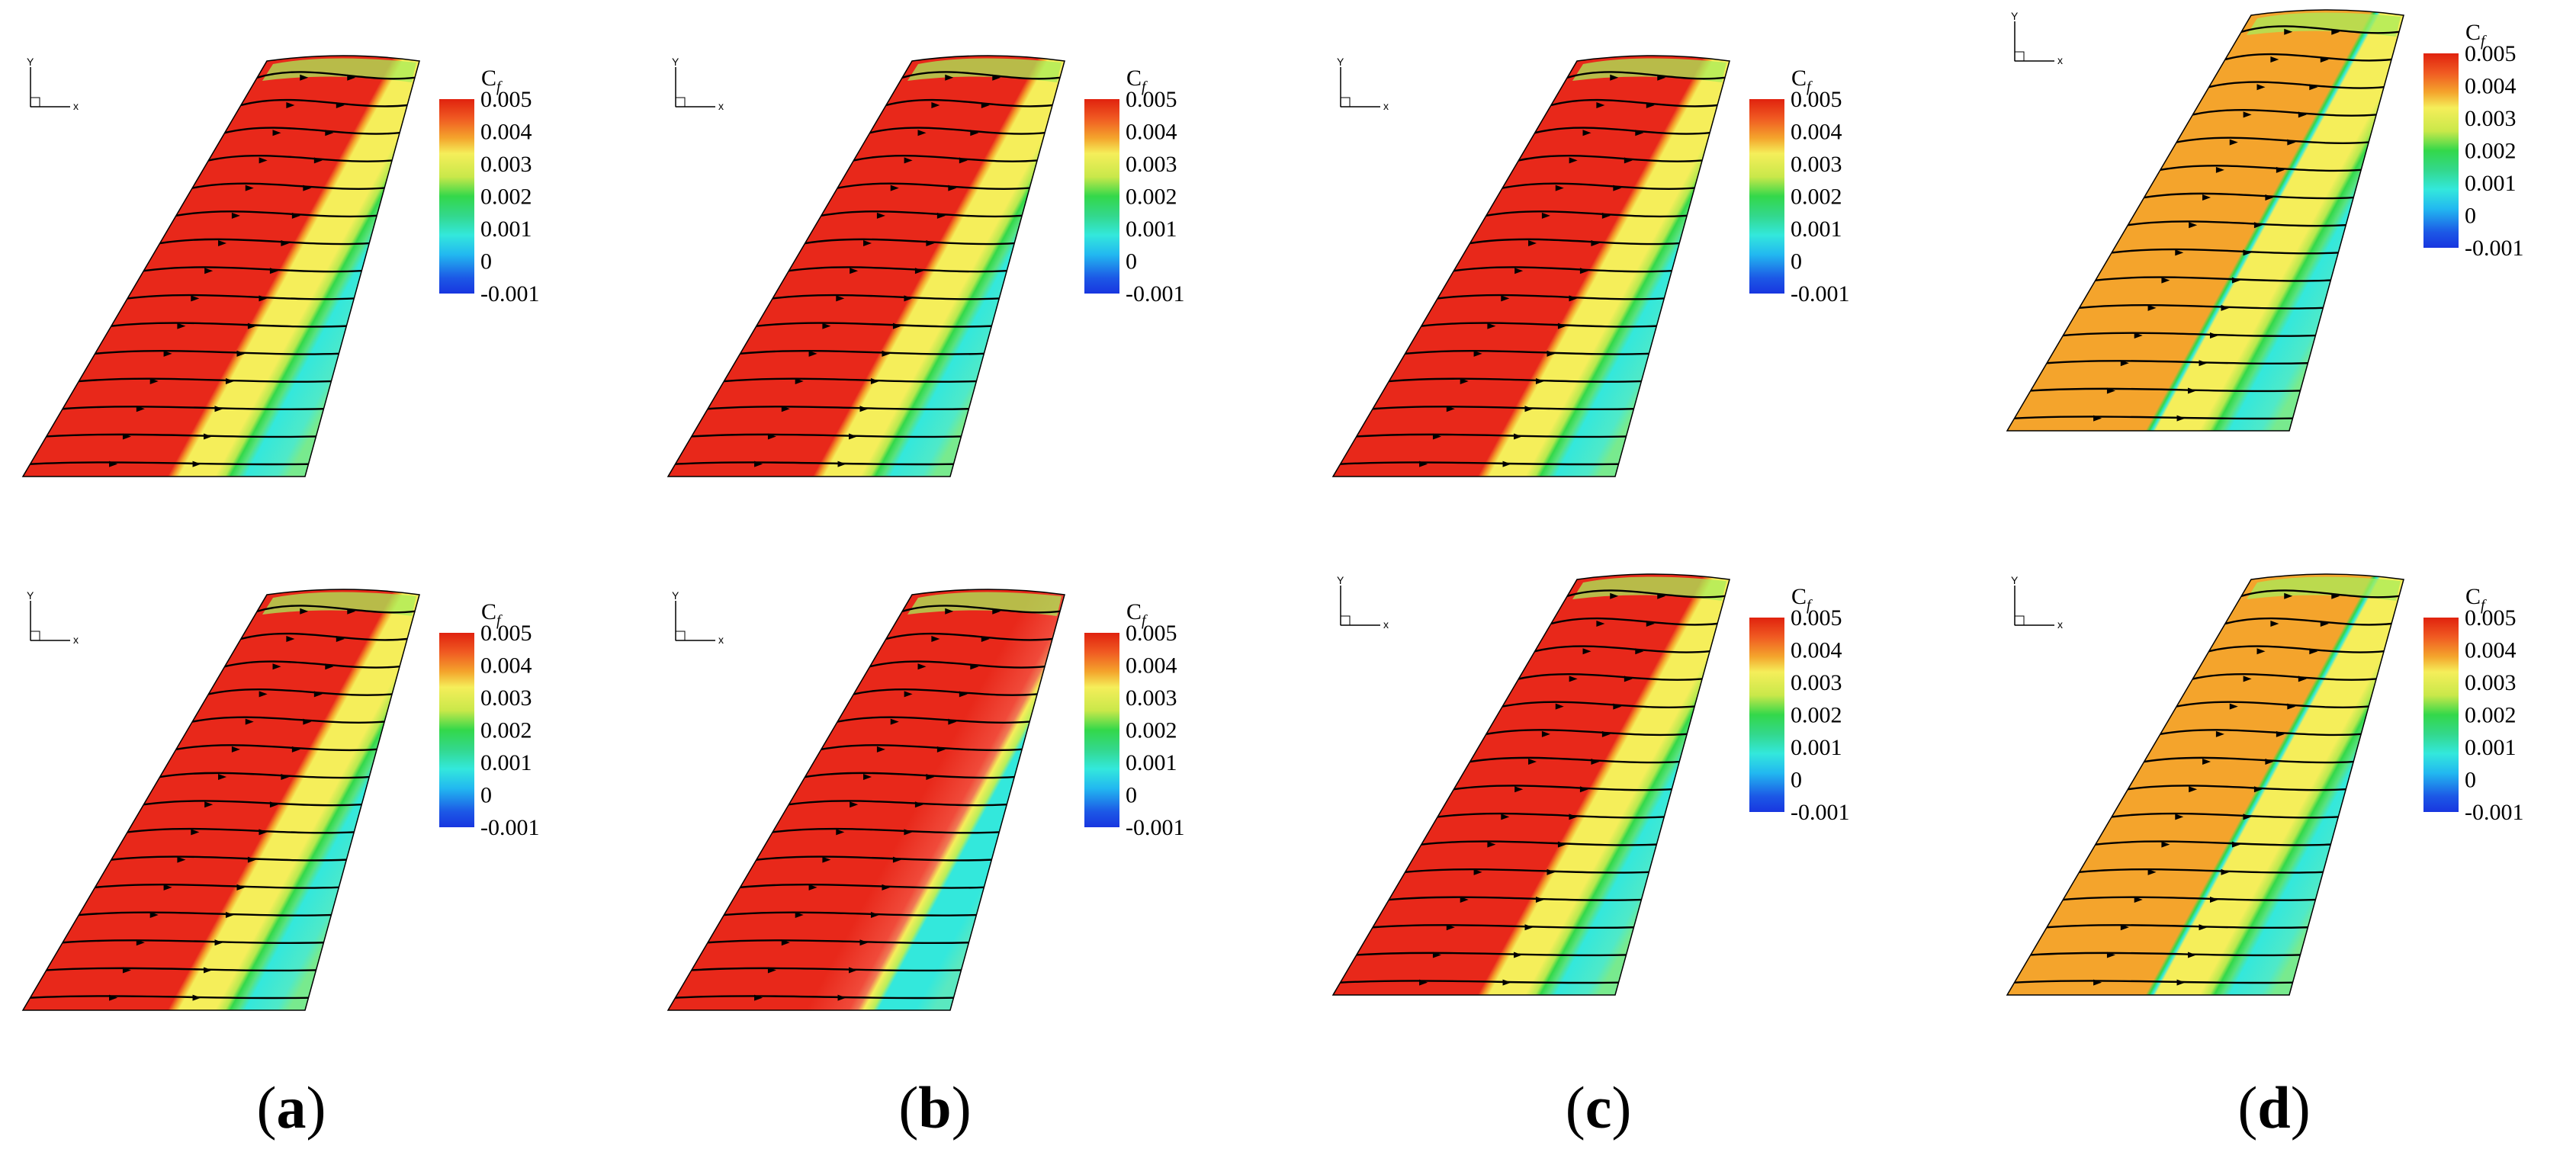  I want to click on caption-a: (a), so click(291, 1107).